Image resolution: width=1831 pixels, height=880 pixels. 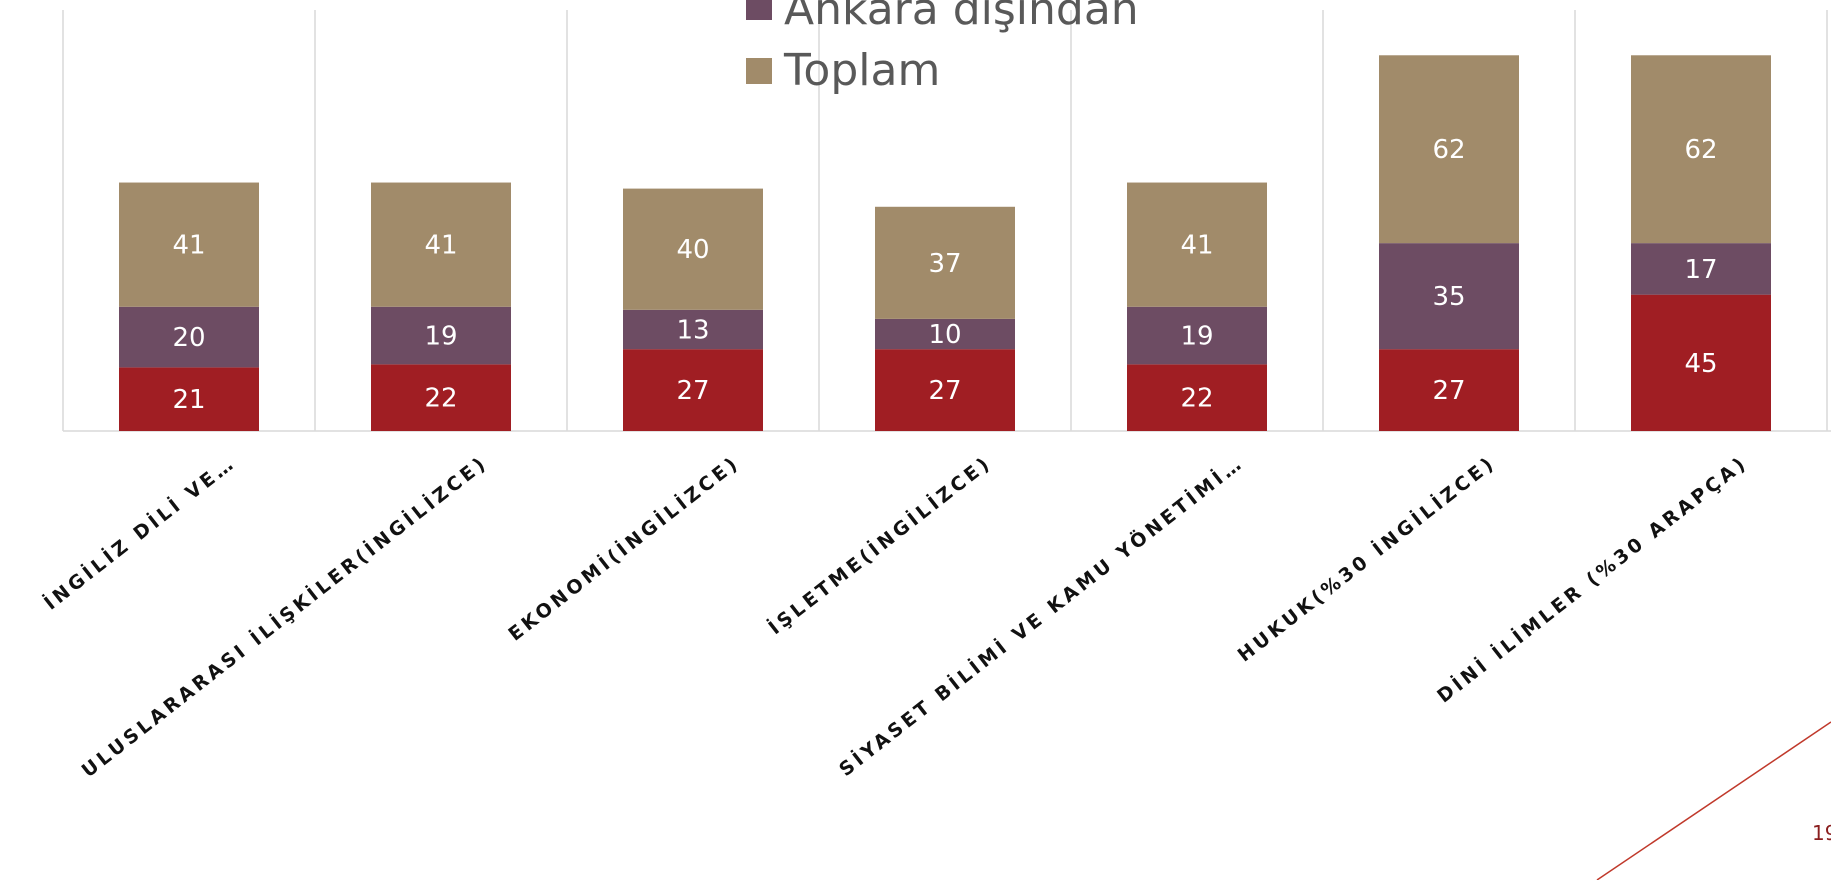 I want to click on category-label: EKONOMİ(İNGİLİZCE), so click(x=623, y=548).